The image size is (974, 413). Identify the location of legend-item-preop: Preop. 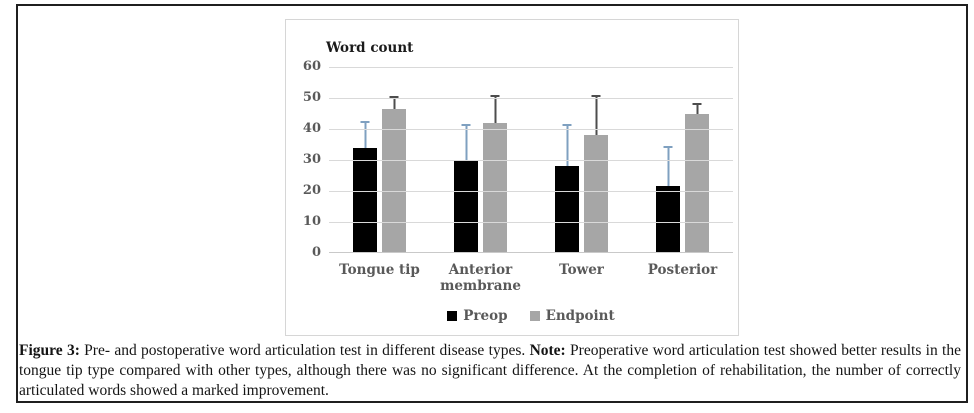
(477, 316).